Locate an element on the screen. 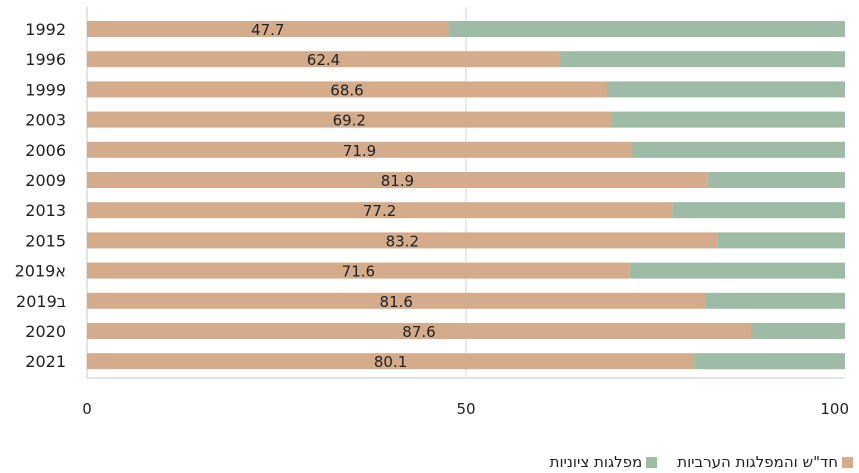  legend: חד"ש והמפלגות הערביות מפלגות ציוניות is located at coordinates (701, 462).